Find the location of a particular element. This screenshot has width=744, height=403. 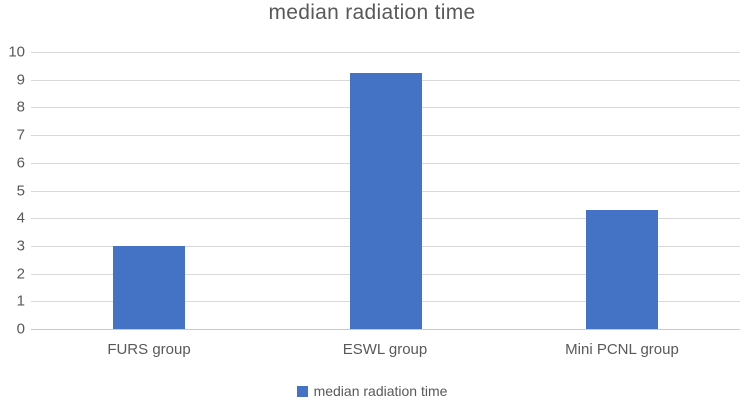

x-tick-label-furs-group: FURS group is located at coordinates (149, 349).